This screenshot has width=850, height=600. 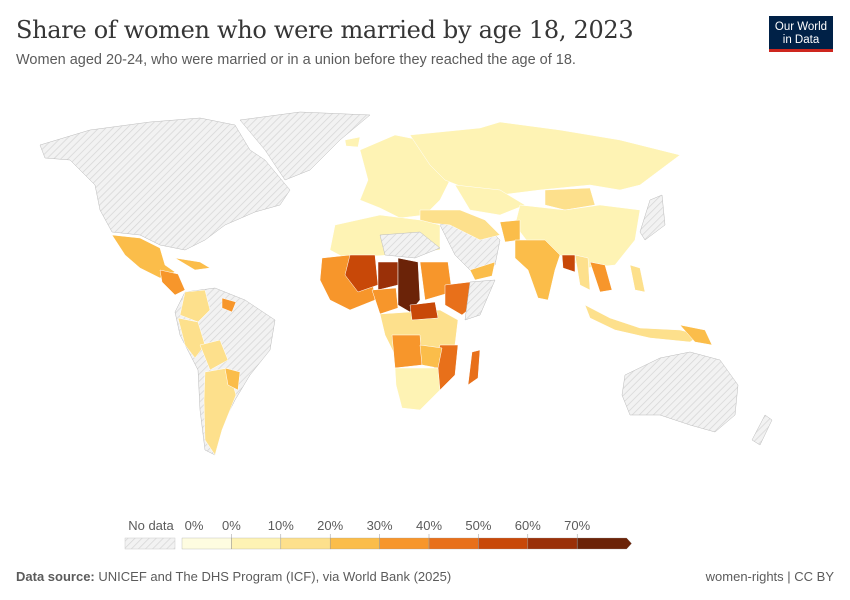 I want to click on region-somalia, so click(x=480, y=300).